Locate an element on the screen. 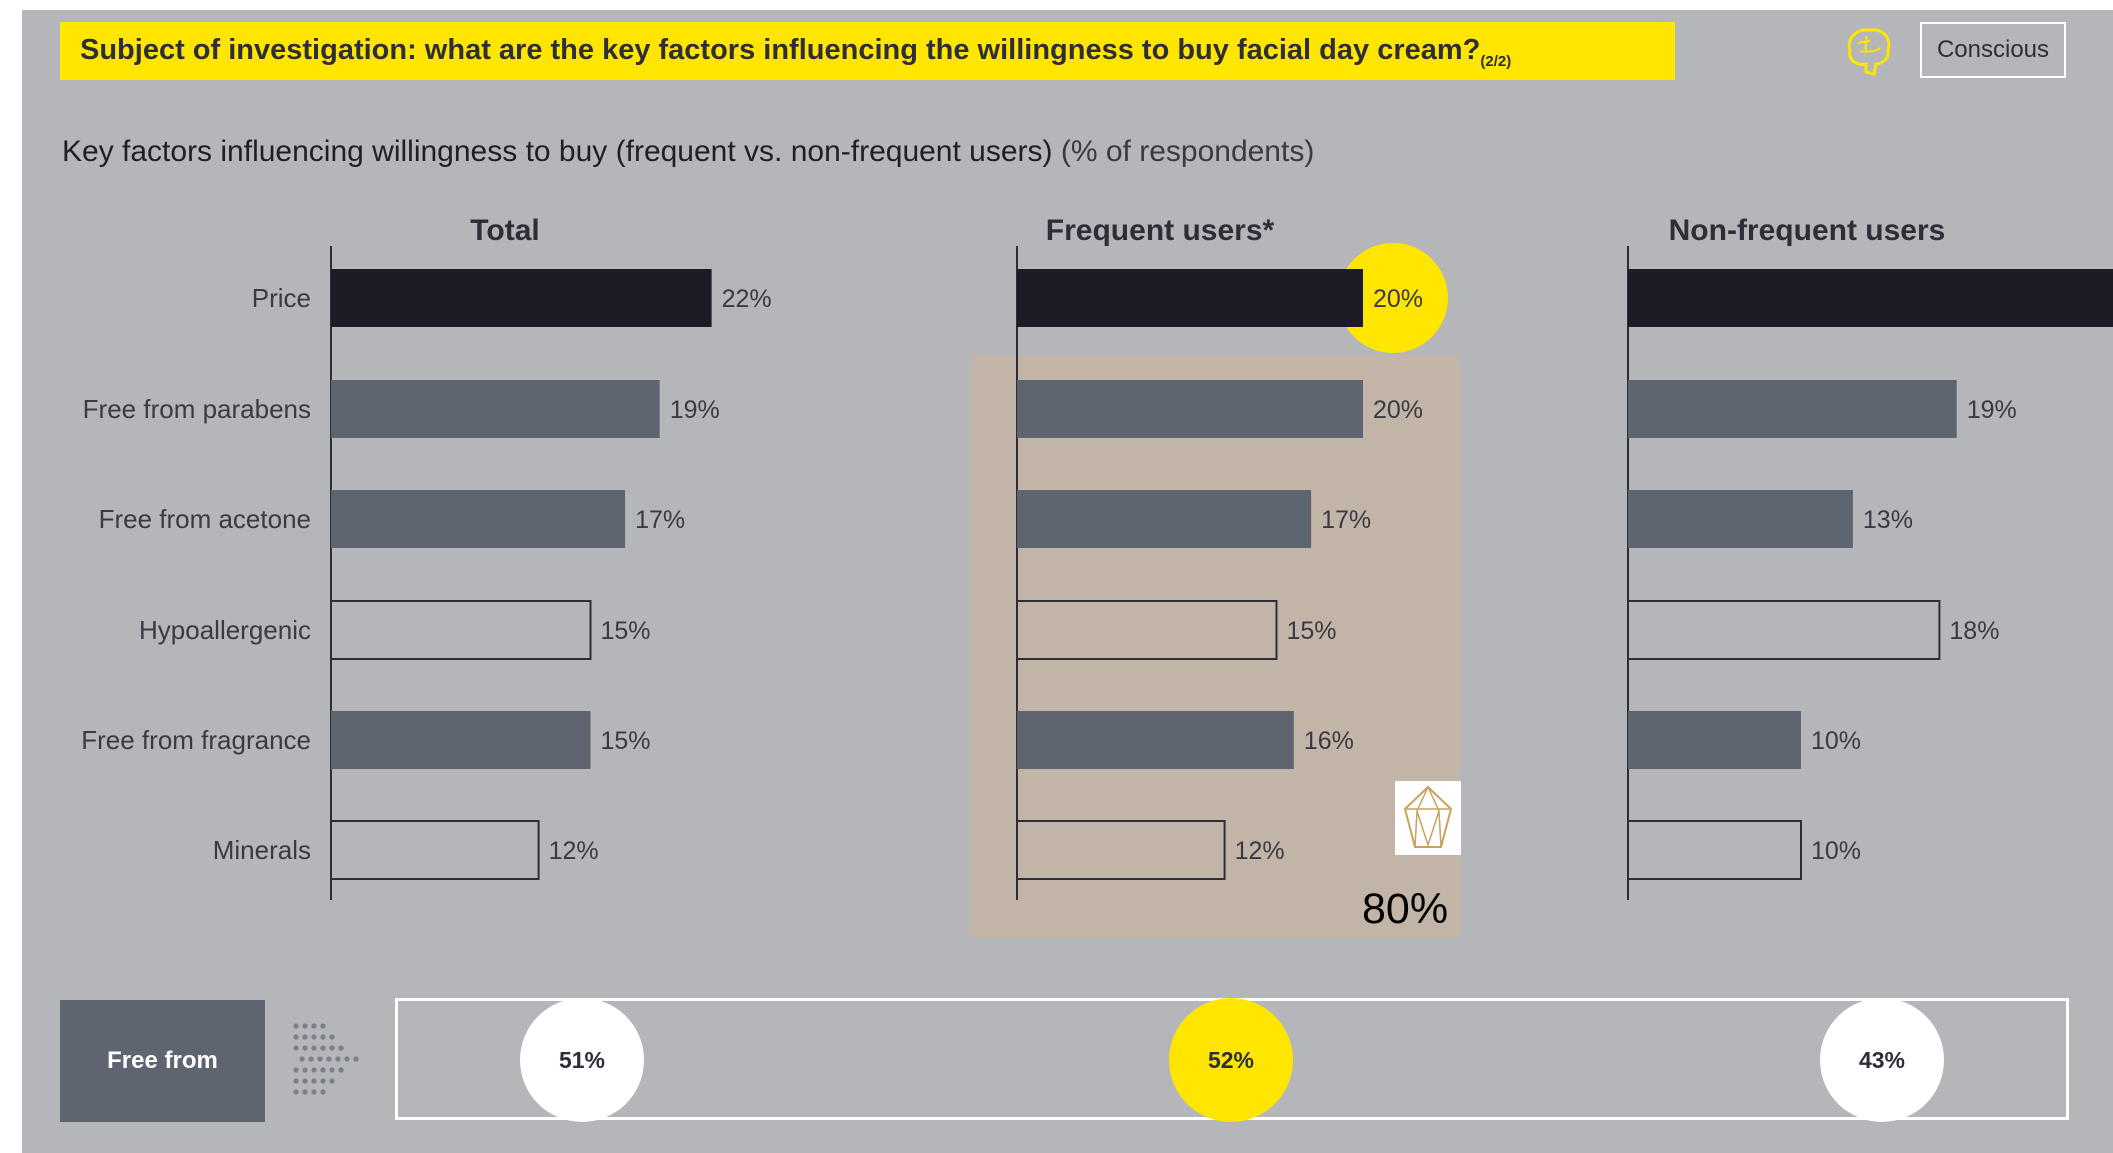 The width and height of the screenshot is (2113, 1153). conscious-tag: Conscious is located at coordinates (1993, 50).